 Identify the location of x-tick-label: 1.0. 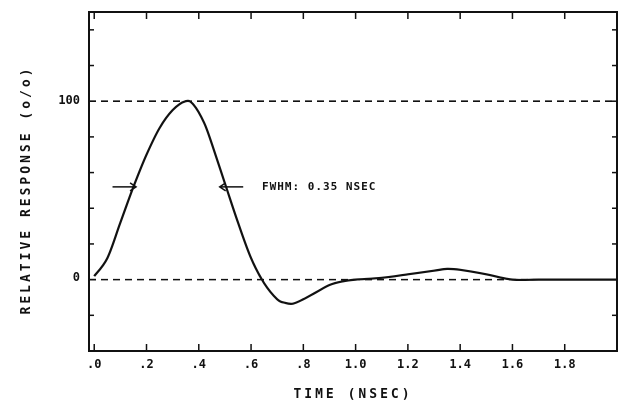
(356, 364).